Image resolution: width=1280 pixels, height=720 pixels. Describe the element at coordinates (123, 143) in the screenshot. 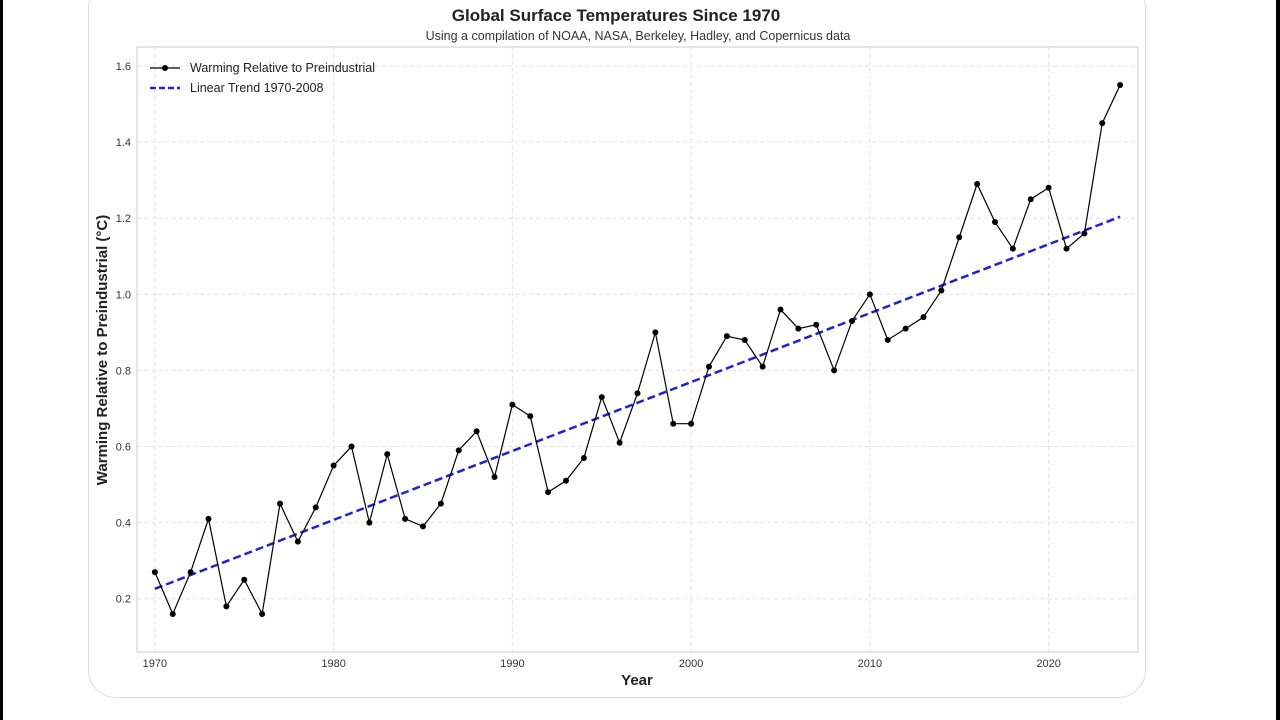

I see `y-tick-label: 1.4` at that location.